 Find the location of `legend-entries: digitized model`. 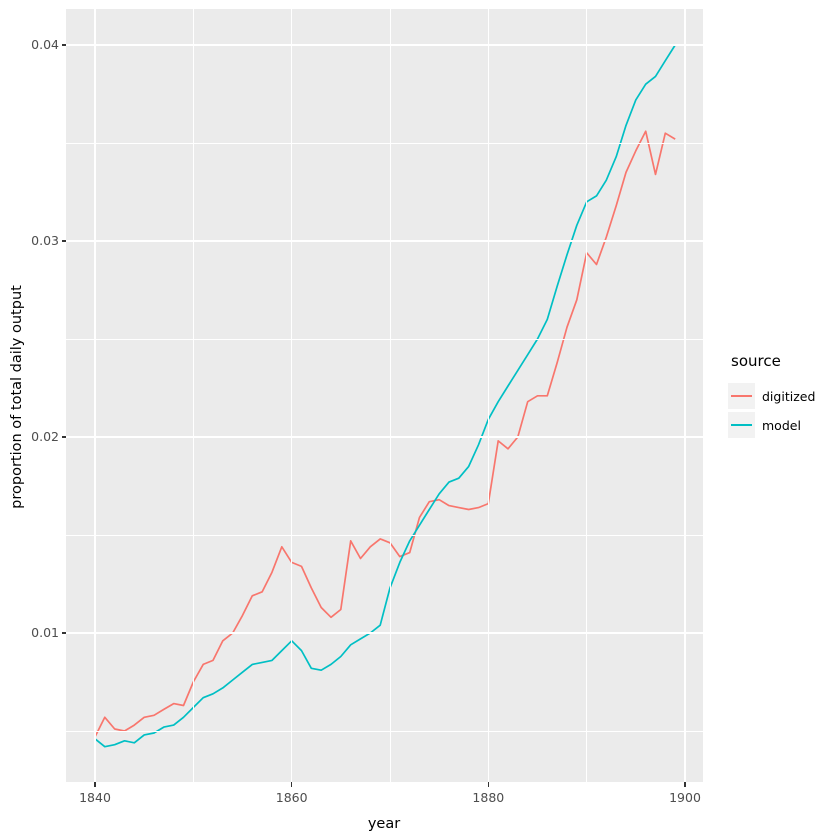

legend-entries: digitized model is located at coordinates (784, 410).